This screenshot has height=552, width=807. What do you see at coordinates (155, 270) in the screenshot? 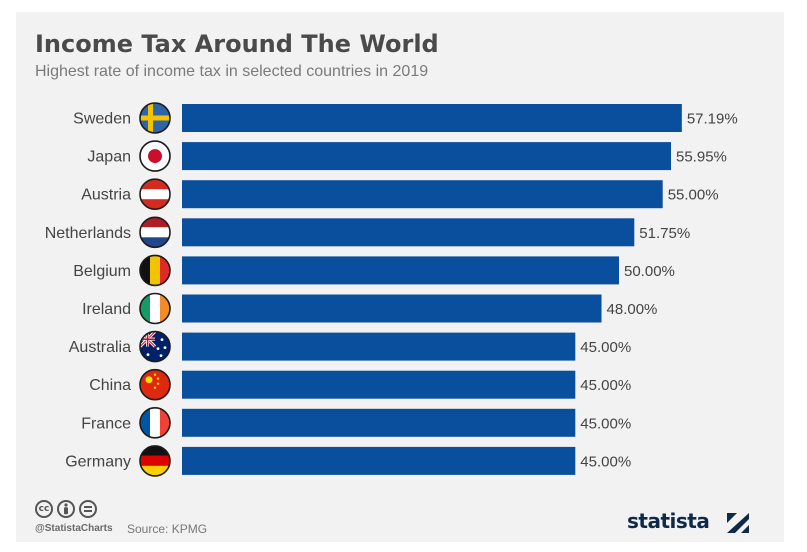
I see `belgium-flag-icon` at bounding box center [155, 270].